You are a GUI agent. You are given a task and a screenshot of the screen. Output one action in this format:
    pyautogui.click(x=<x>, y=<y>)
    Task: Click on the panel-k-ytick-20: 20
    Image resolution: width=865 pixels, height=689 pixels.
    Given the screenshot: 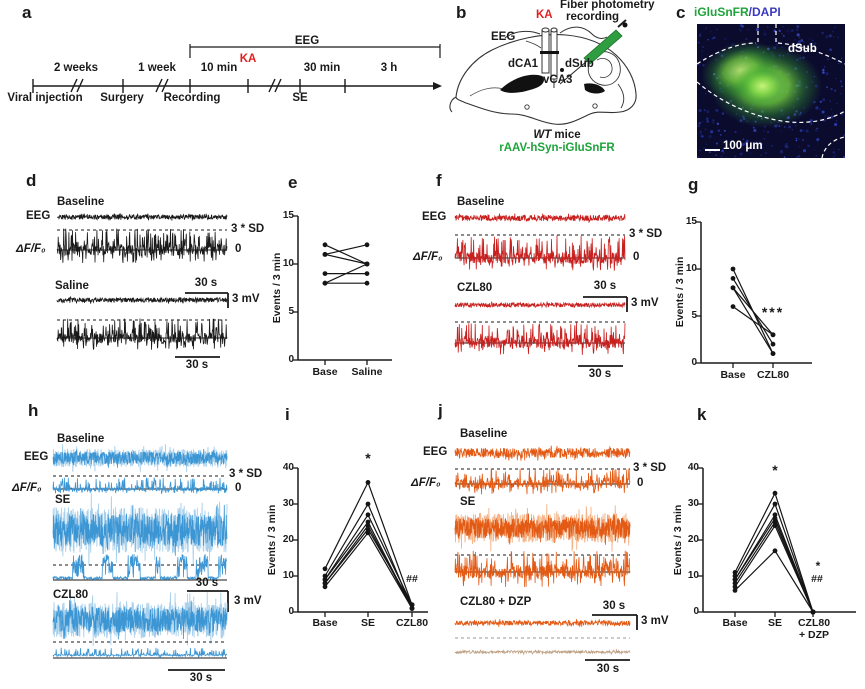 What is the action you would take?
    pyautogui.click(x=693, y=539)
    